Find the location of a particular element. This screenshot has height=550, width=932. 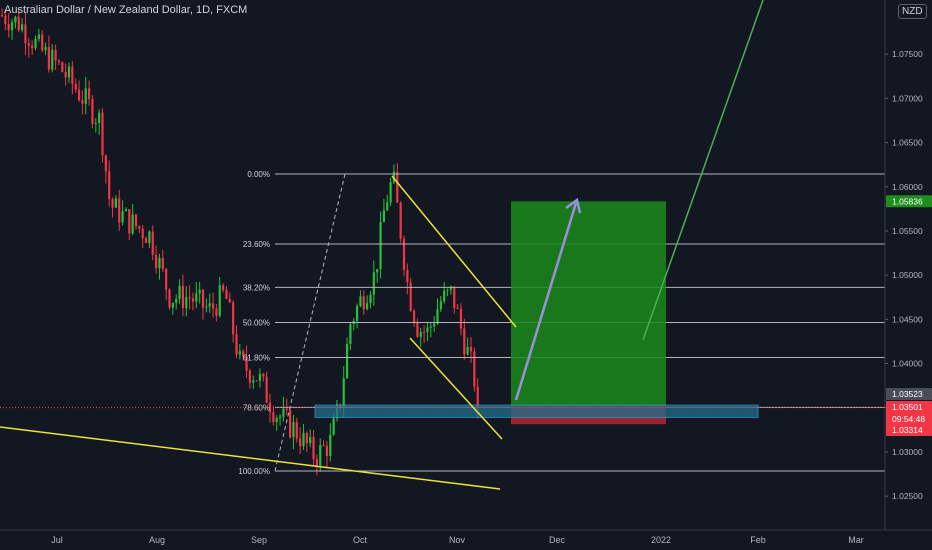

fib-level-label: 78.60% is located at coordinates (256, 407).